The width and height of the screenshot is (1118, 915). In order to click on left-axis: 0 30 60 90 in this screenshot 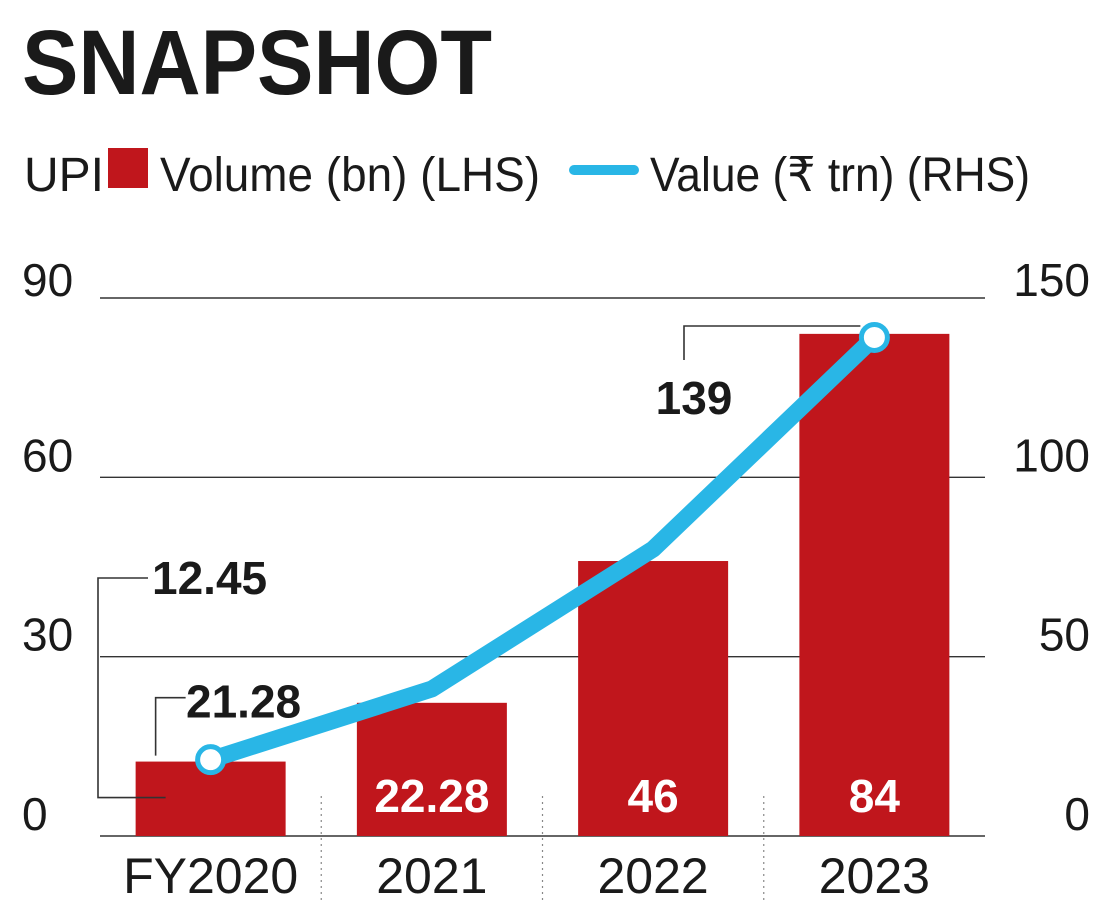, I will do `click(47, 547)`.